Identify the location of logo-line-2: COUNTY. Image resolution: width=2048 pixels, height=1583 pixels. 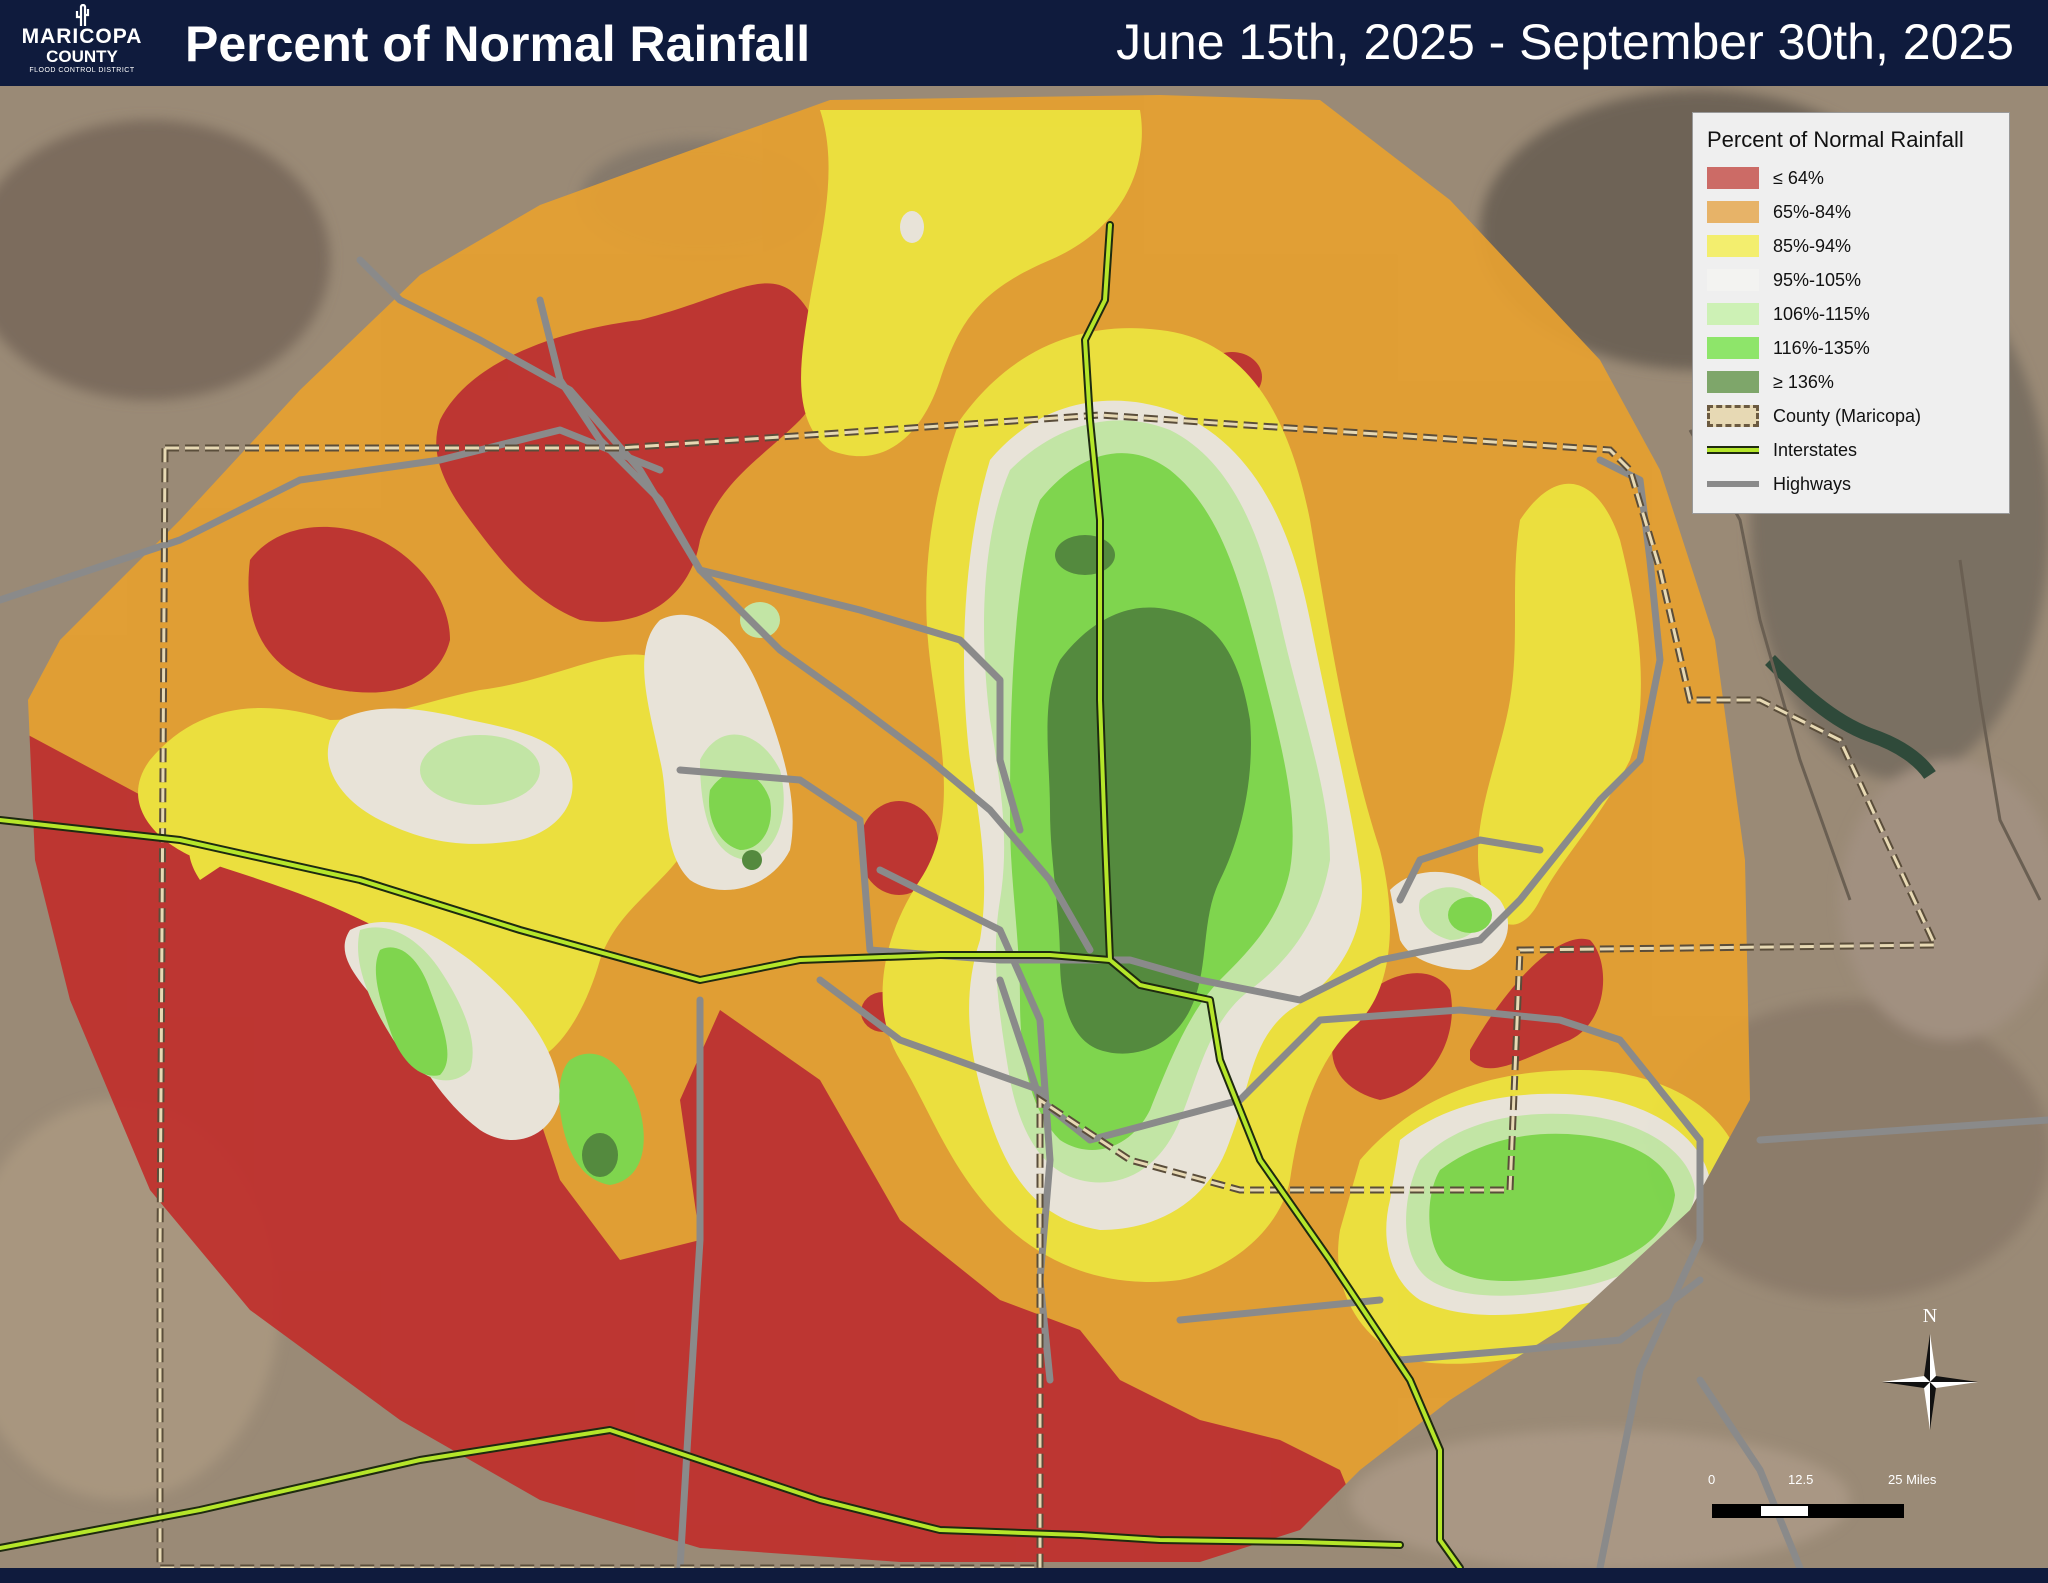
(82, 56).